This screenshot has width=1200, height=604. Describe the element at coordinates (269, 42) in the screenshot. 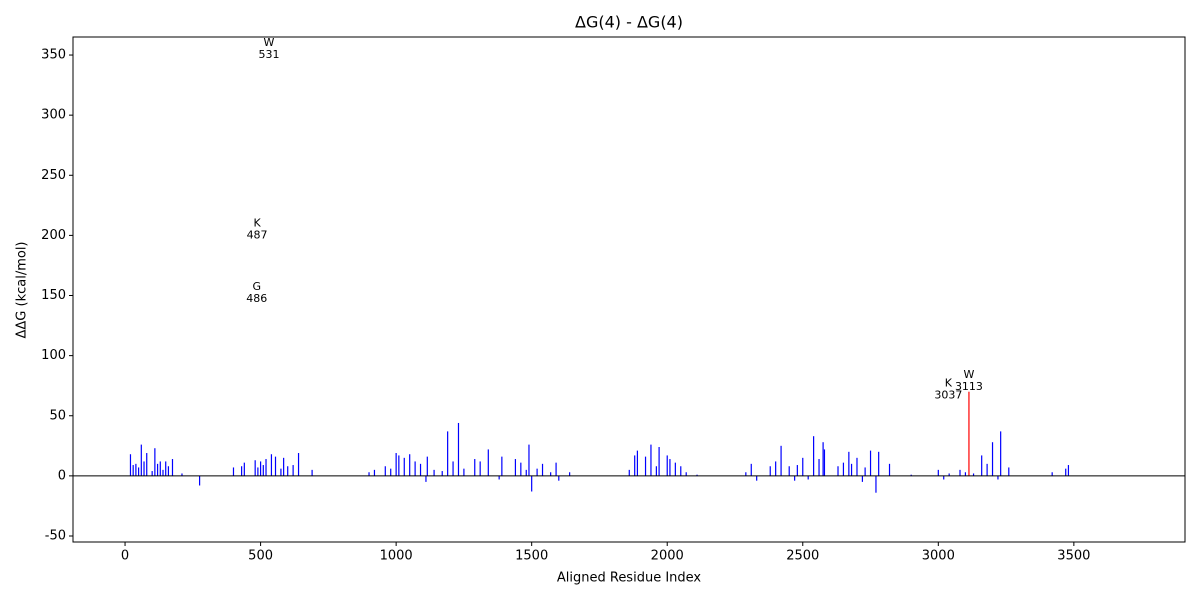

I see `annotation-residue: W` at that location.